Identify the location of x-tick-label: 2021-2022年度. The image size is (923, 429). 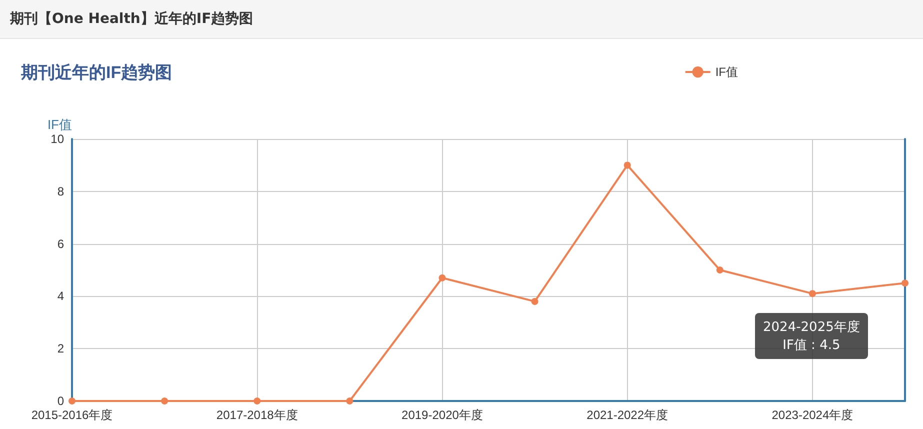
(627, 415).